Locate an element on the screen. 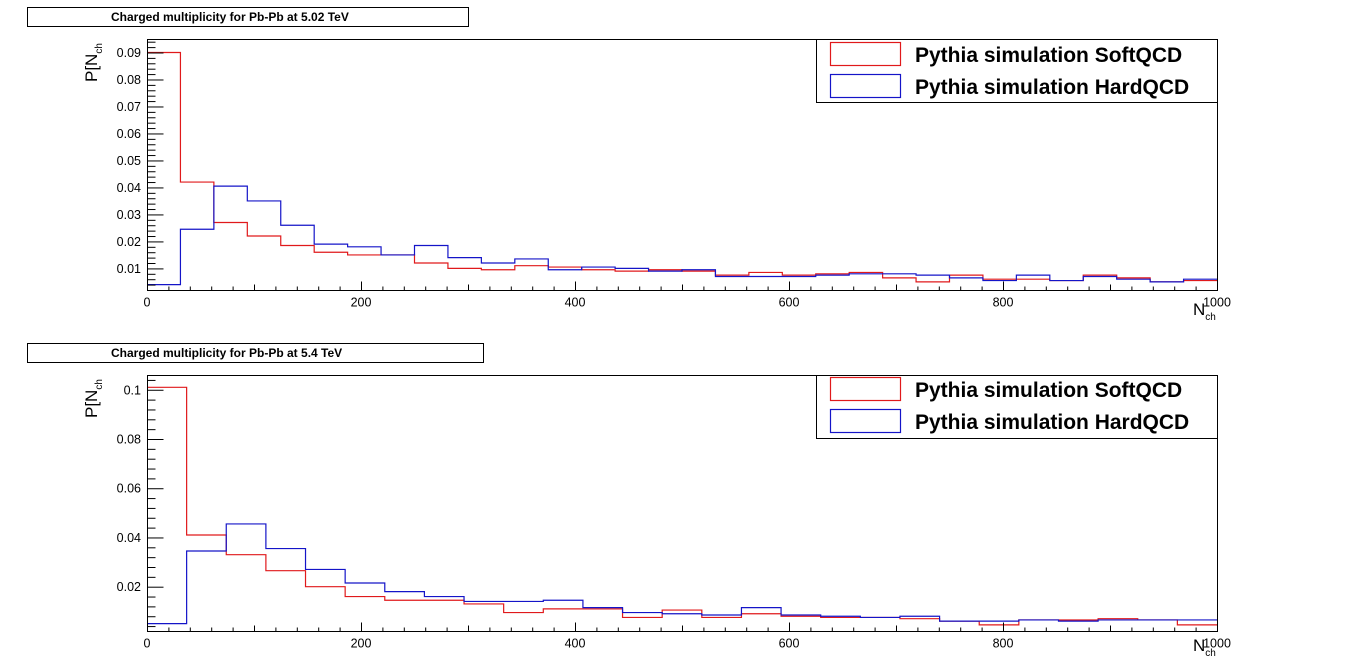 The width and height of the screenshot is (1364, 671). y-axis: 0.01 0.02 0.03 0.04 0.05 0.06 0.07 0.08 0.09 is located at coordinates (140, 166).